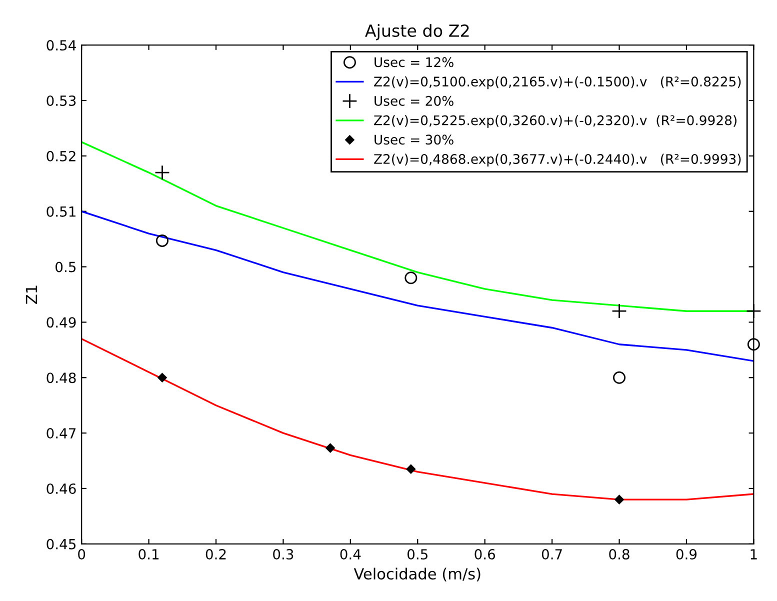  I want to click on chart-title: Ajuste do Z2, so click(417, 32).